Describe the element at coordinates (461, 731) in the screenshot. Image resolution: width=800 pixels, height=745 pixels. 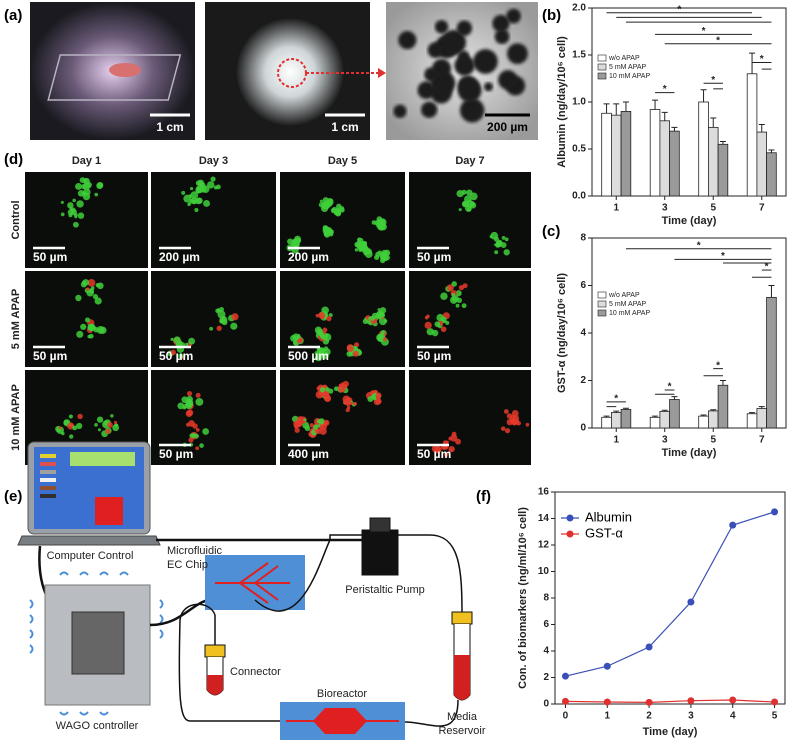
I see `reservoir-label: Reservoir` at that location.